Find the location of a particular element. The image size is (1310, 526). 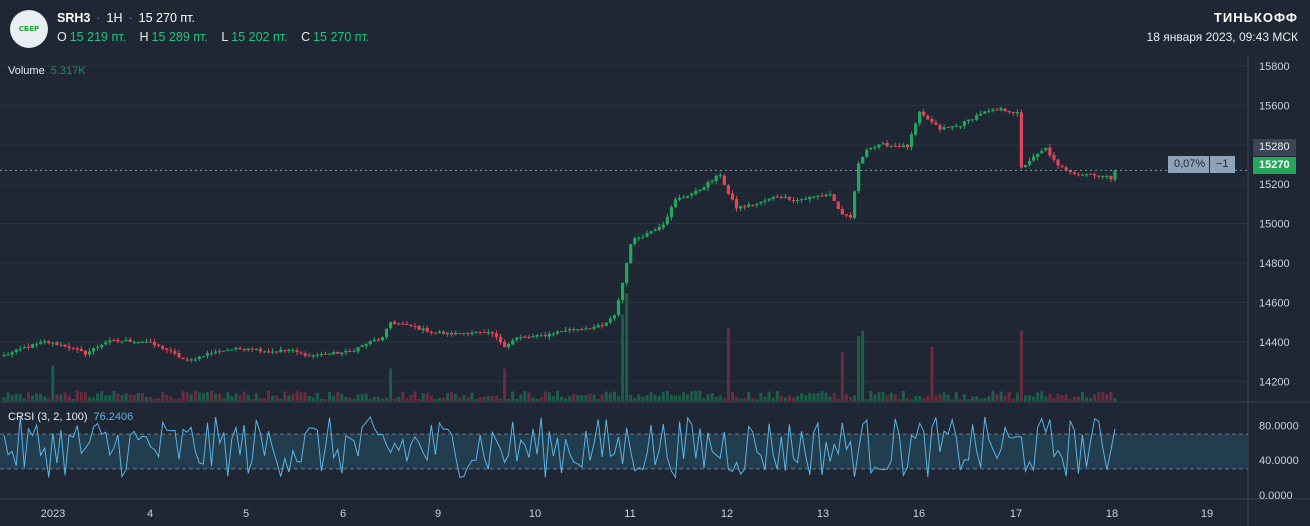

crsi-tick-label: 0.0000 is located at coordinates (1276, 496).